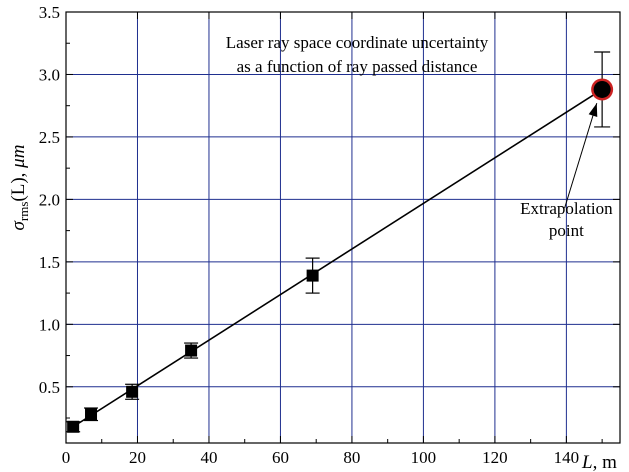 The height and width of the screenshot is (472, 629). I want to click on y-tick-labels: 0.5 1.0 1.5 2.0 2.5 3.0 3.5, so click(49, 200).